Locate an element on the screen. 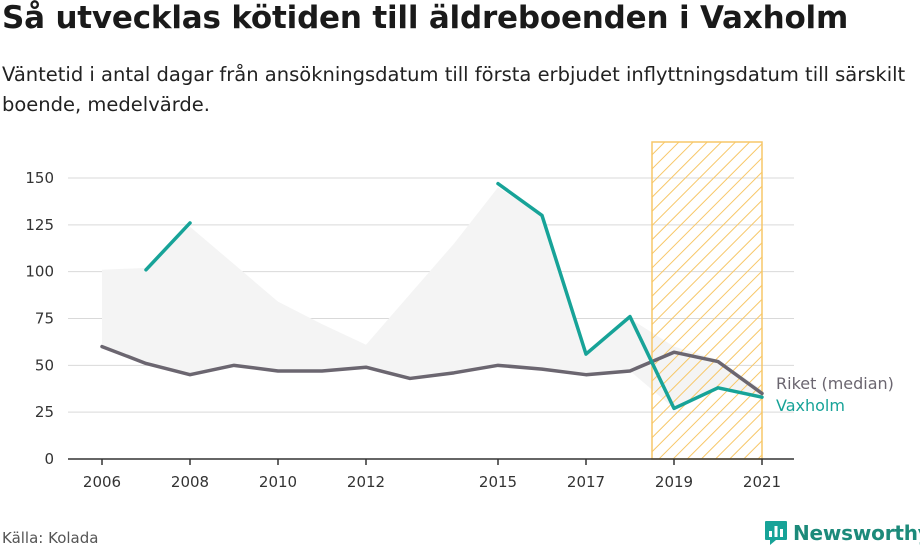  x-tick-label: 2019 is located at coordinates (674, 482).